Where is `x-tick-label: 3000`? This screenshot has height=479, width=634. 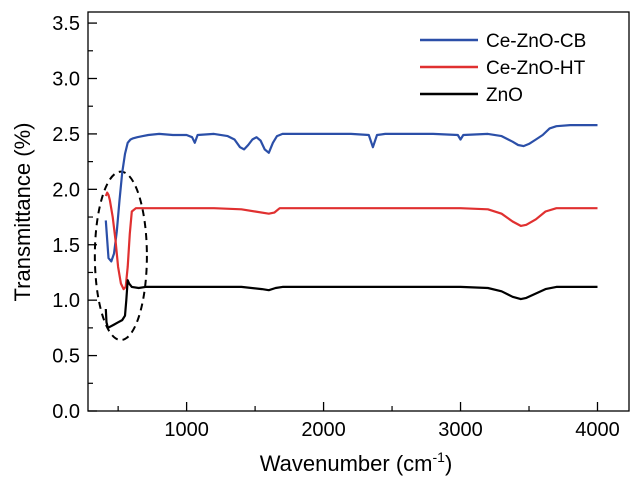 x-tick-label: 3000 is located at coordinates (460, 430).